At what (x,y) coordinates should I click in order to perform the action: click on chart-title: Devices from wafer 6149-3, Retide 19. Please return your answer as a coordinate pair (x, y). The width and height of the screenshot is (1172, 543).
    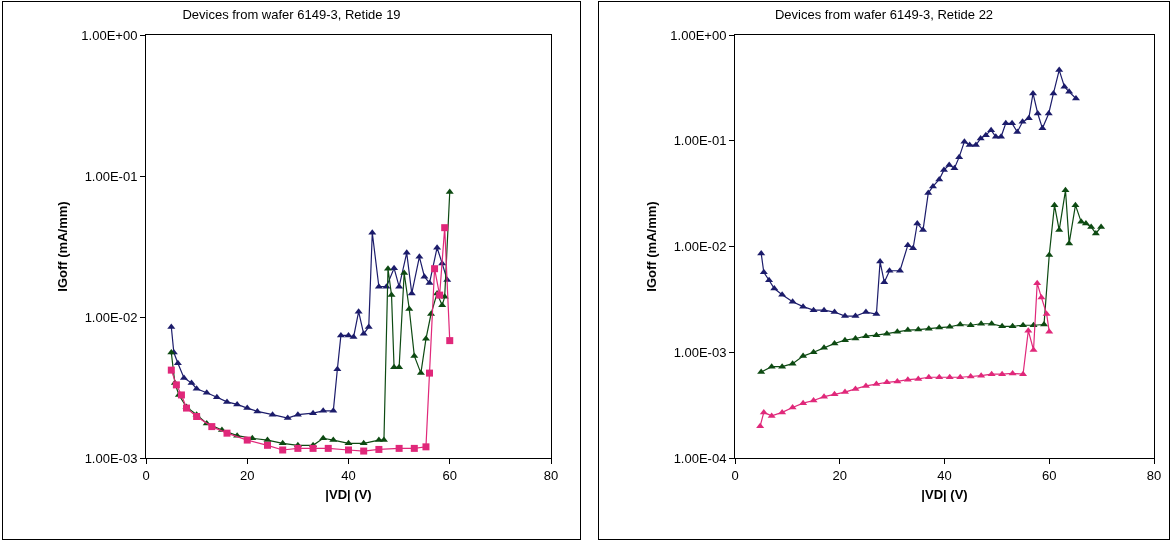
    Looking at the image, I should click on (291, 15).